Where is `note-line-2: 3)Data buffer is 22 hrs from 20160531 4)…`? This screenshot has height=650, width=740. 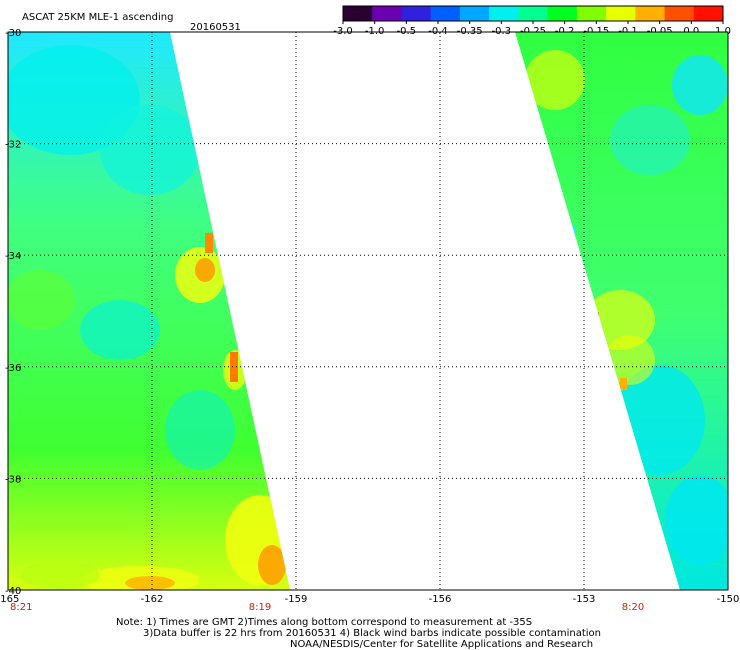 note-line-2: 3)Data buffer is 22 hrs from 20160531 4)… is located at coordinates (372, 633).